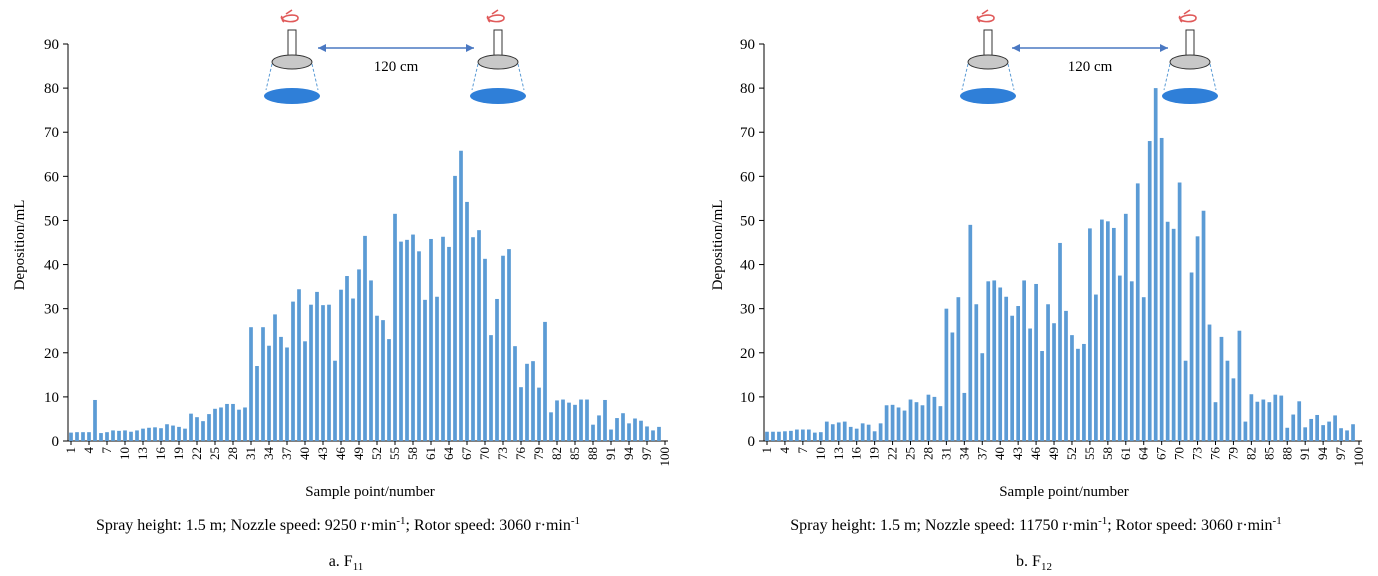 The width and height of the screenshot is (1378, 576). Describe the element at coordinates (1125, 453) in the screenshot. I see `x-tick-label: 61` at that location.